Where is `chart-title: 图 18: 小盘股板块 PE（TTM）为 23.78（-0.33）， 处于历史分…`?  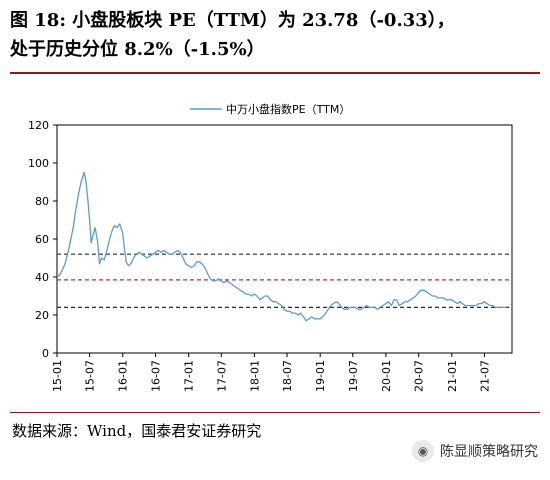
chart-title: 图 18: 小盘股板块 PE（TTM）为 23.78（-0.33）， 处于历史分… is located at coordinates (275, 35).